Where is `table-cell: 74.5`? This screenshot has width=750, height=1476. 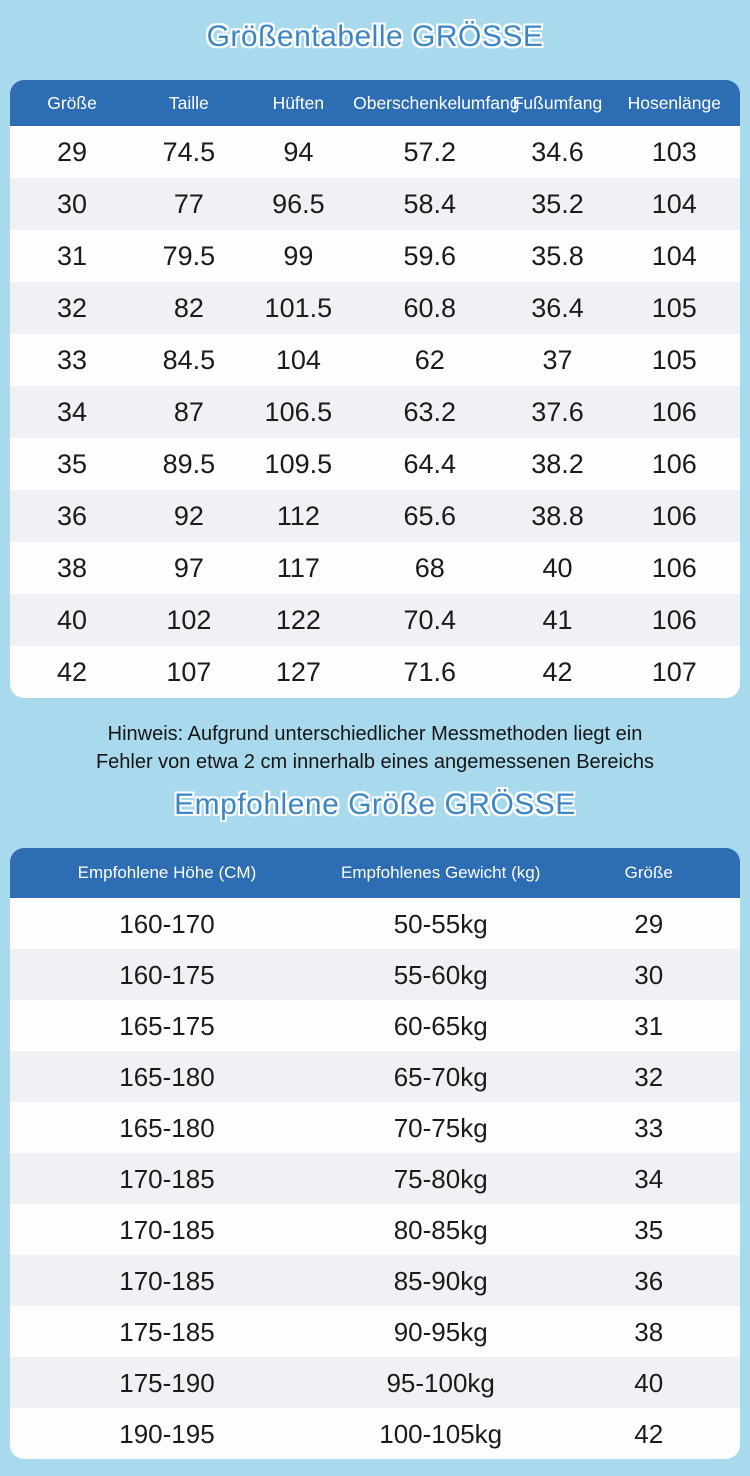 table-cell: 74.5 is located at coordinates (189, 151).